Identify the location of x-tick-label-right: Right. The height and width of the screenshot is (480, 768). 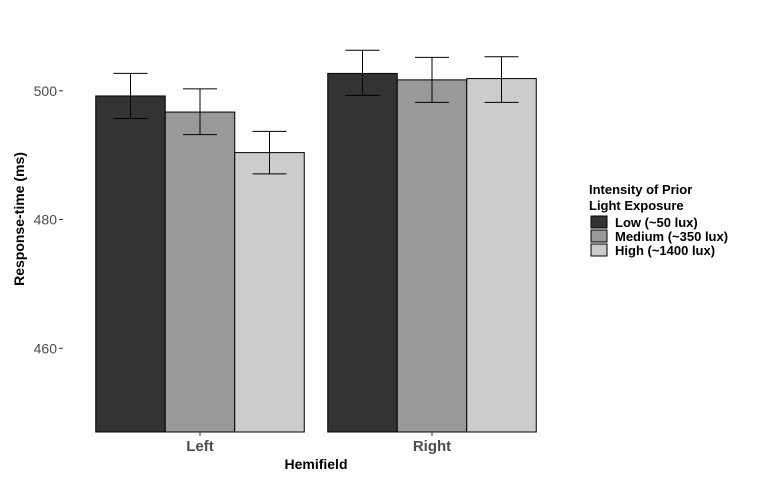
(432, 446).